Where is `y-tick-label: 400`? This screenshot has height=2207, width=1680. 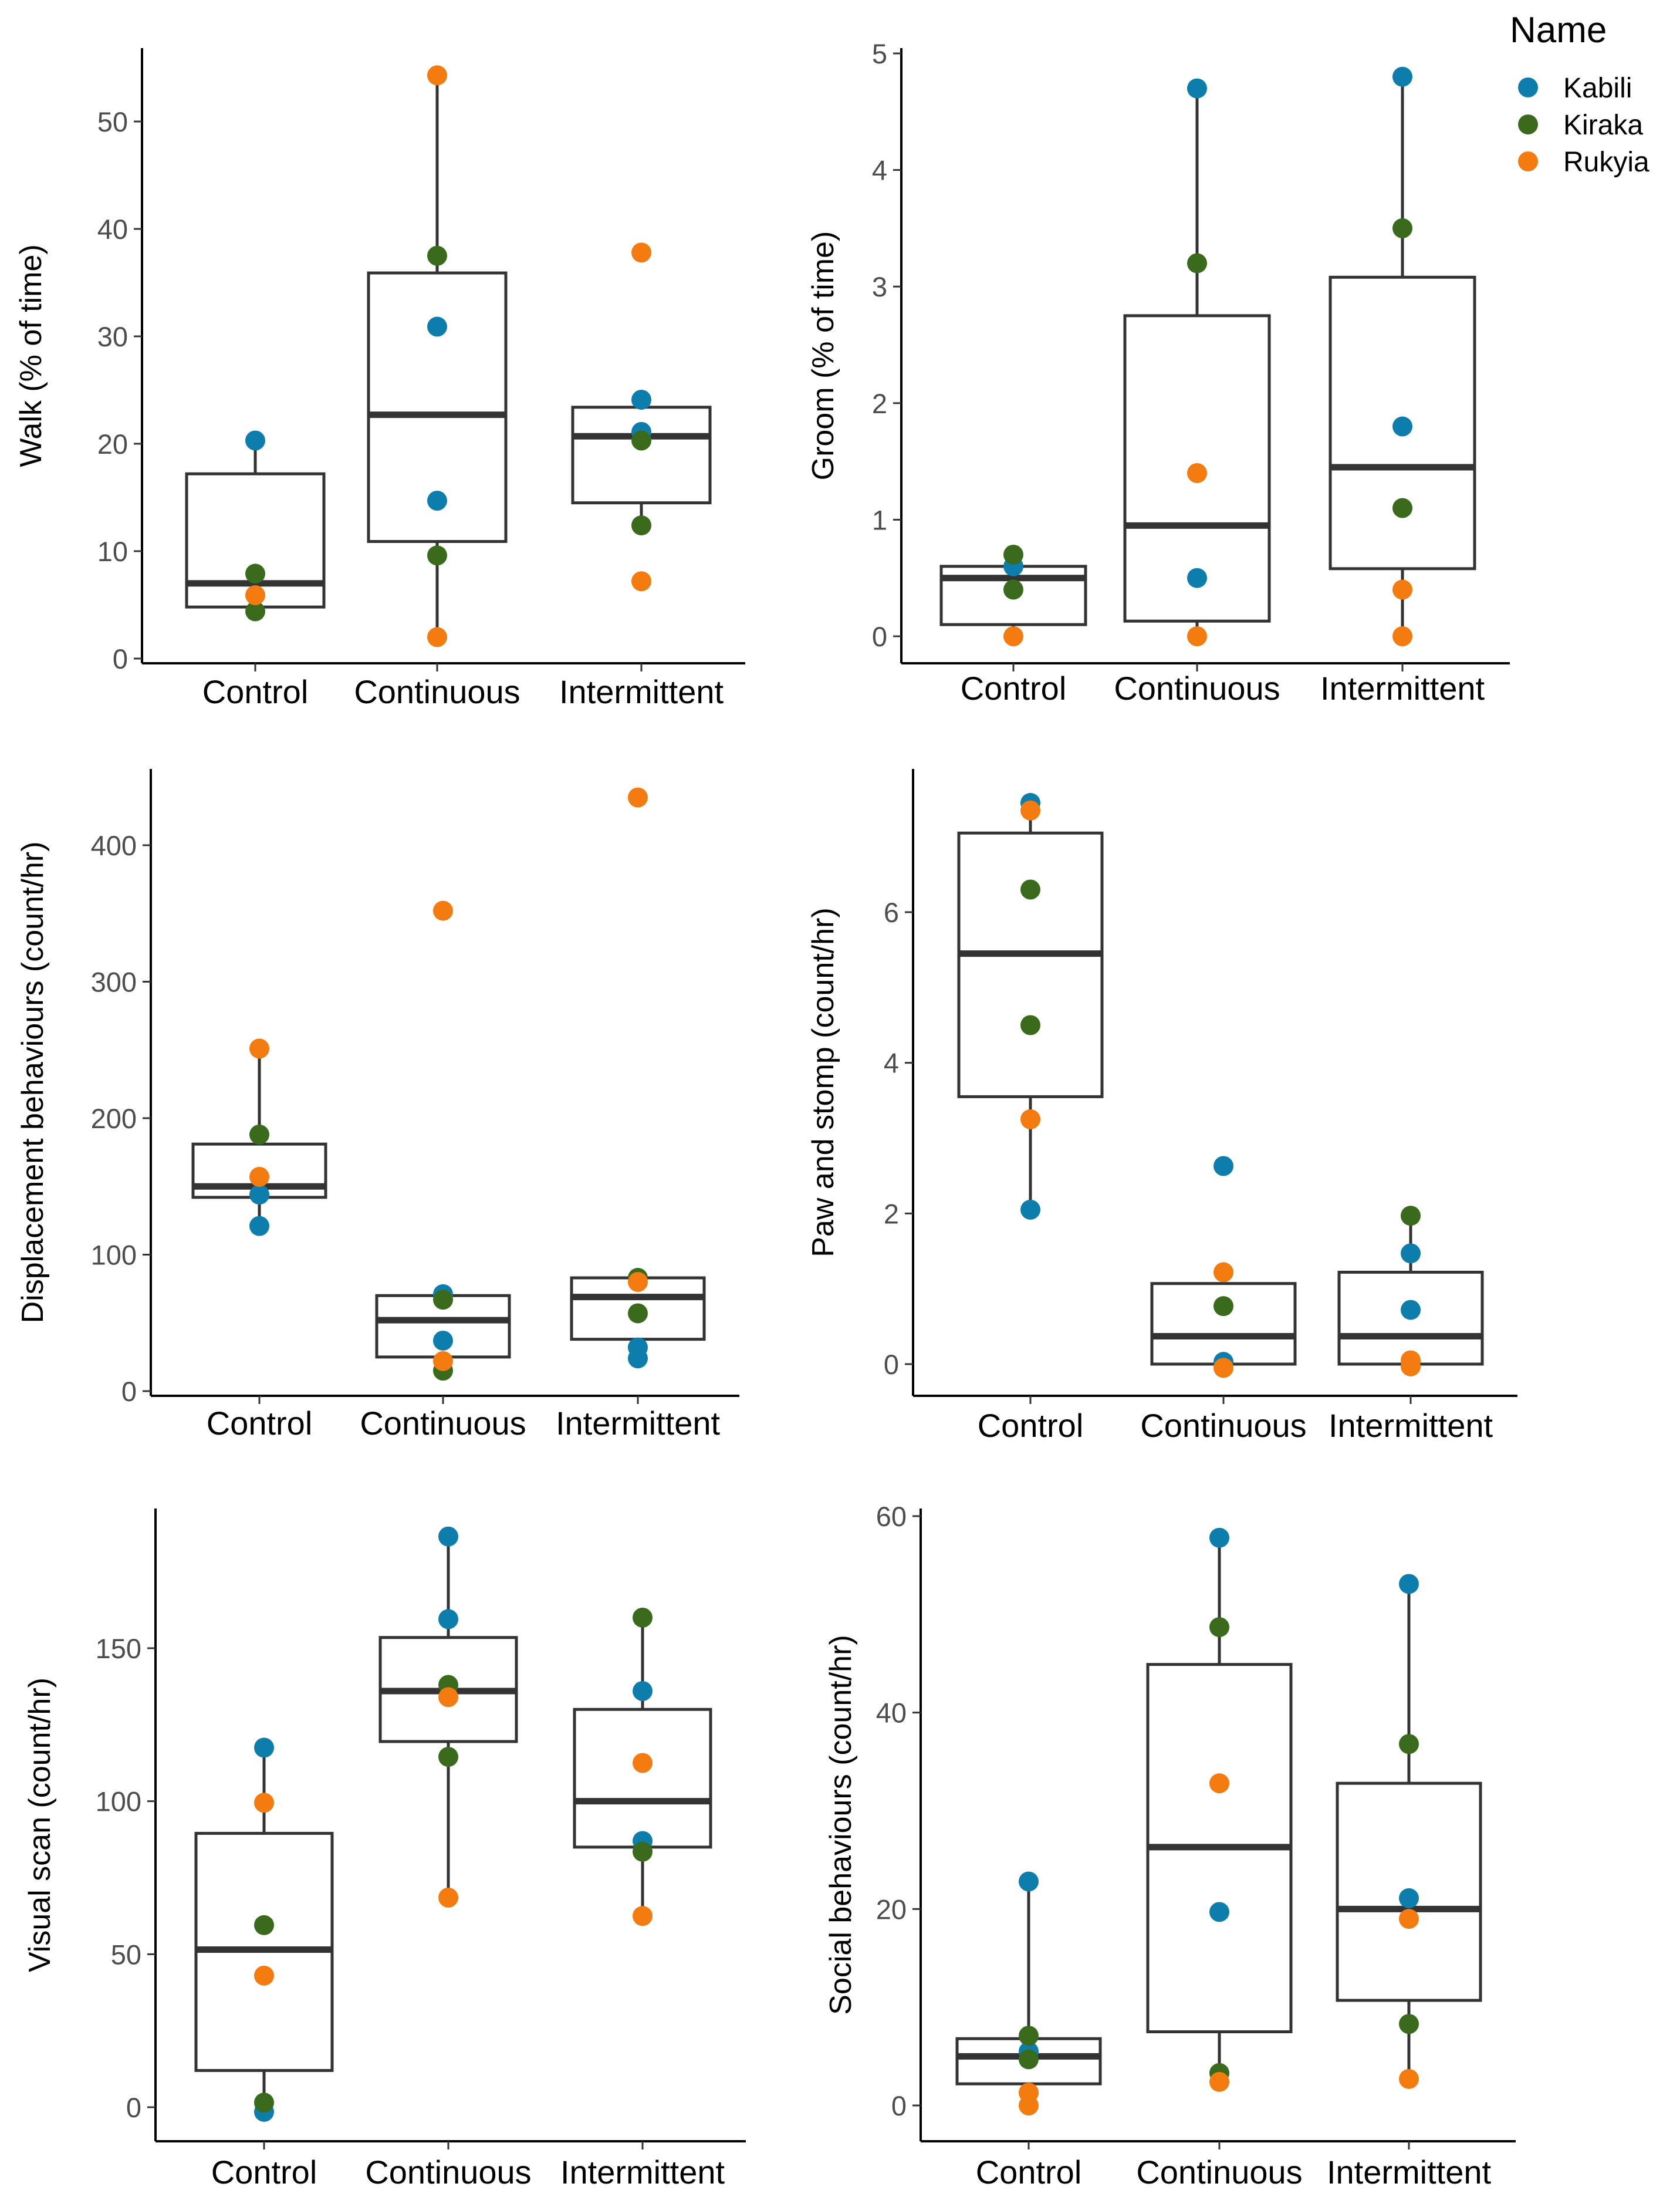 y-tick-label: 400 is located at coordinates (114, 845).